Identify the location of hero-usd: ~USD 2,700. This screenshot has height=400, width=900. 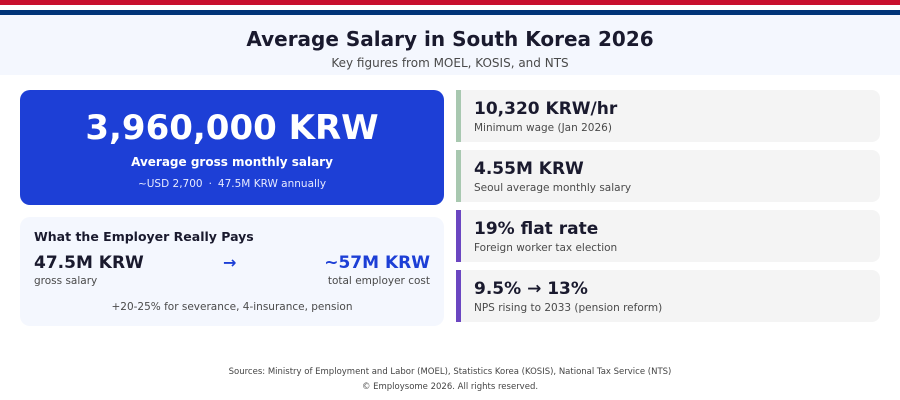
(170, 184).